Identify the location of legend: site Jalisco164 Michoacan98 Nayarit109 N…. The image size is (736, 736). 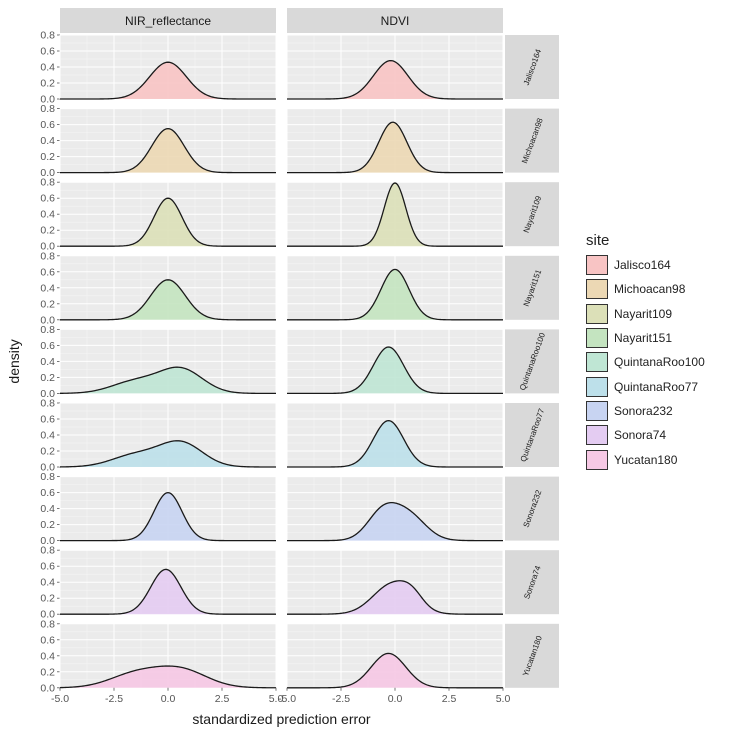
(645, 352).